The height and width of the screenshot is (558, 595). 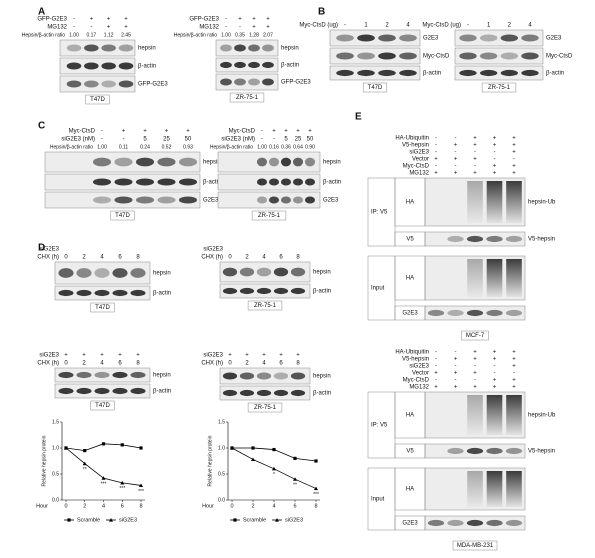 I want to click on band-label: G2E3, so click(x=554, y=39).